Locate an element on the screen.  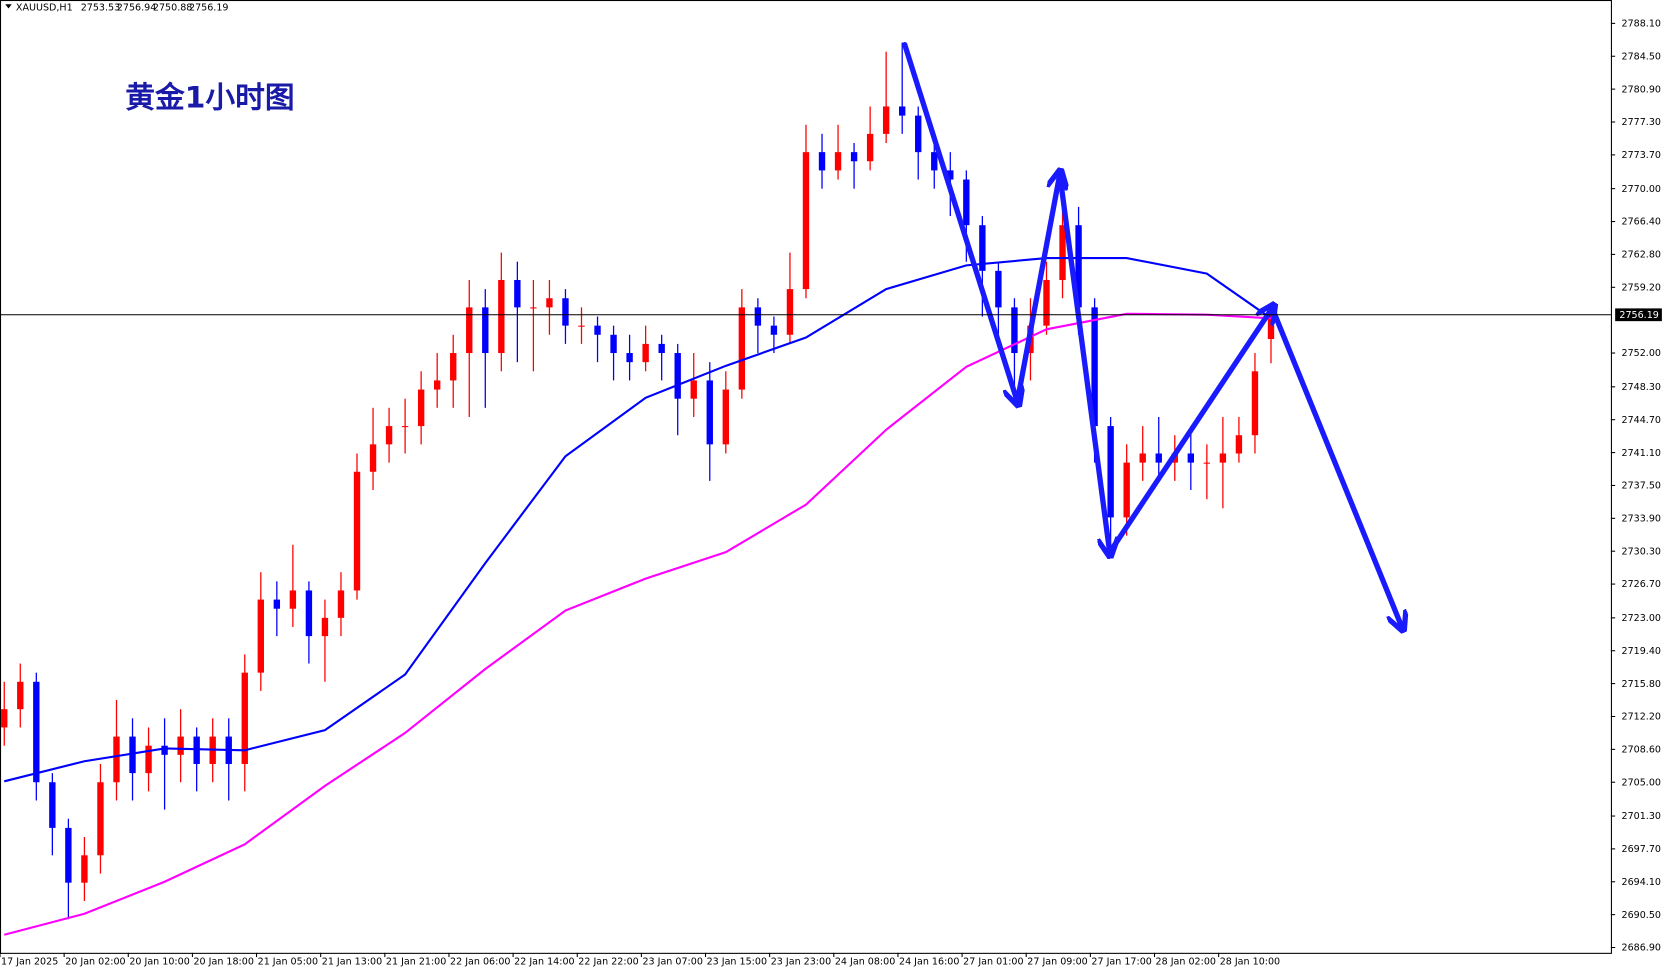
y-tick-label: 2744.70 is located at coordinates (1641, 420).